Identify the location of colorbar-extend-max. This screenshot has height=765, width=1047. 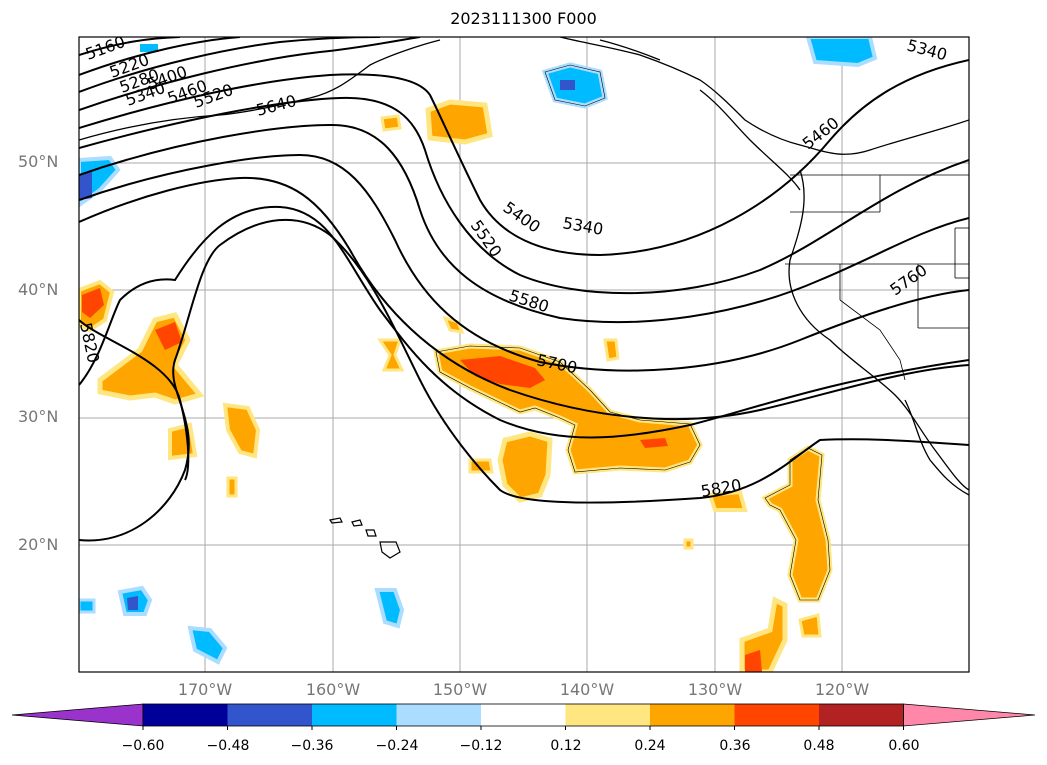
(969, 715).